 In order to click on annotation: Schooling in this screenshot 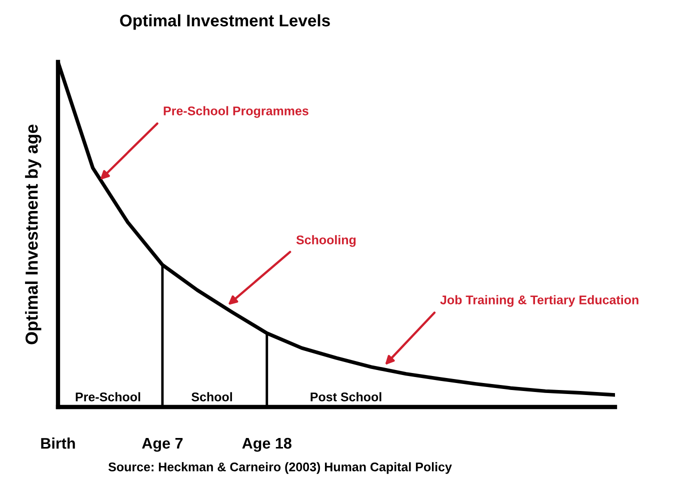, I will do `click(326, 241)`.